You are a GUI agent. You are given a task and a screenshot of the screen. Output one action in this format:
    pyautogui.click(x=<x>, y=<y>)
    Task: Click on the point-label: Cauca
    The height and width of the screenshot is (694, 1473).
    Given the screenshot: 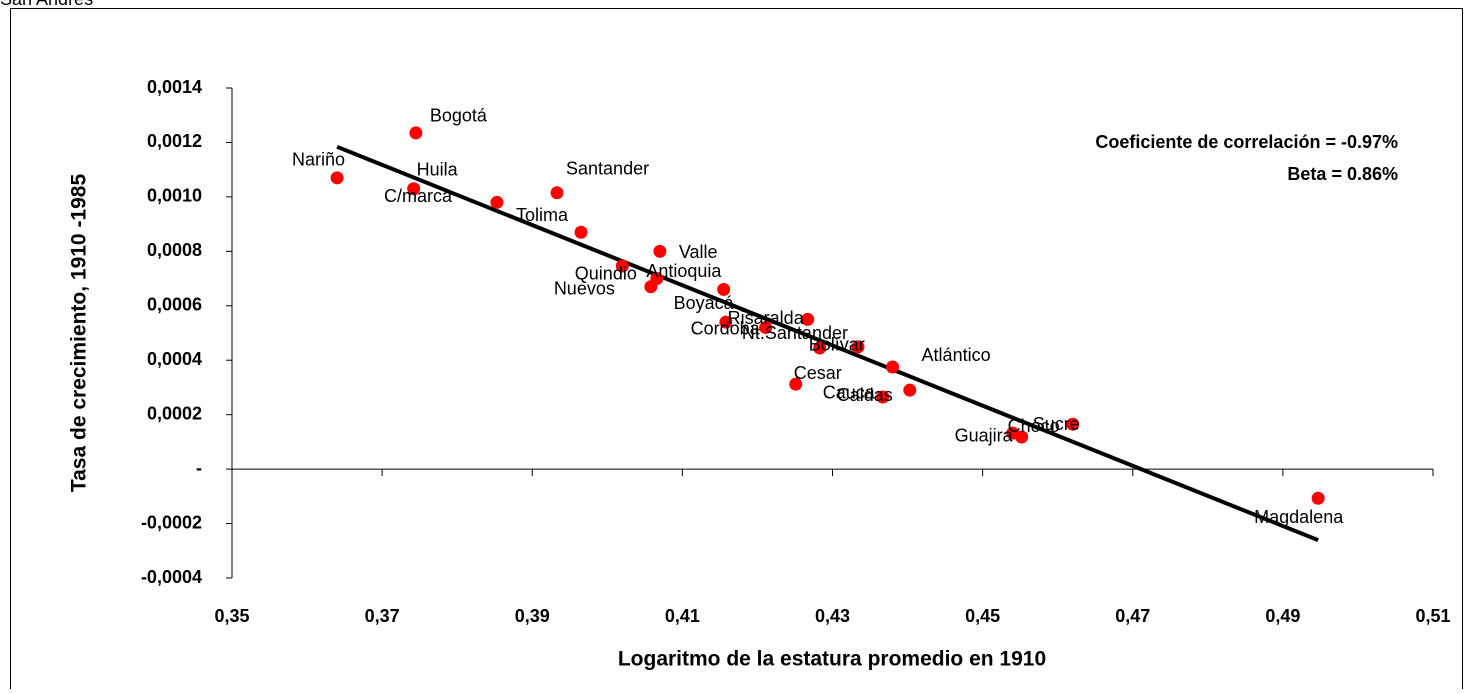 What is the action you would take?
    pyautogui.click(x=849, y=393)
    